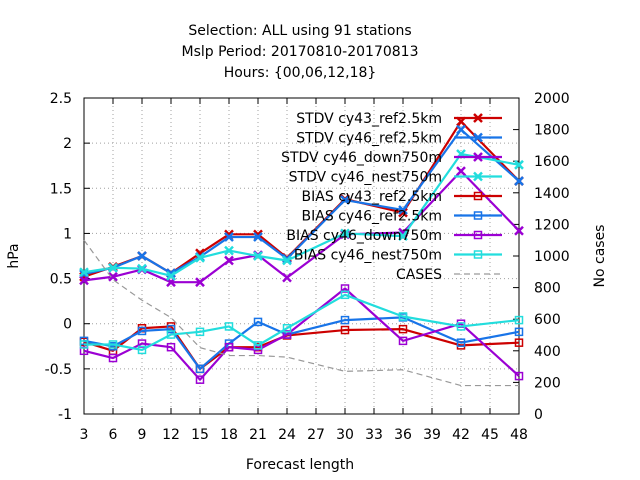 The image size is (640, 480). Describe the element at coordinates (419, 275) in the screenshot. I see `legend-label: CASES` at that location.